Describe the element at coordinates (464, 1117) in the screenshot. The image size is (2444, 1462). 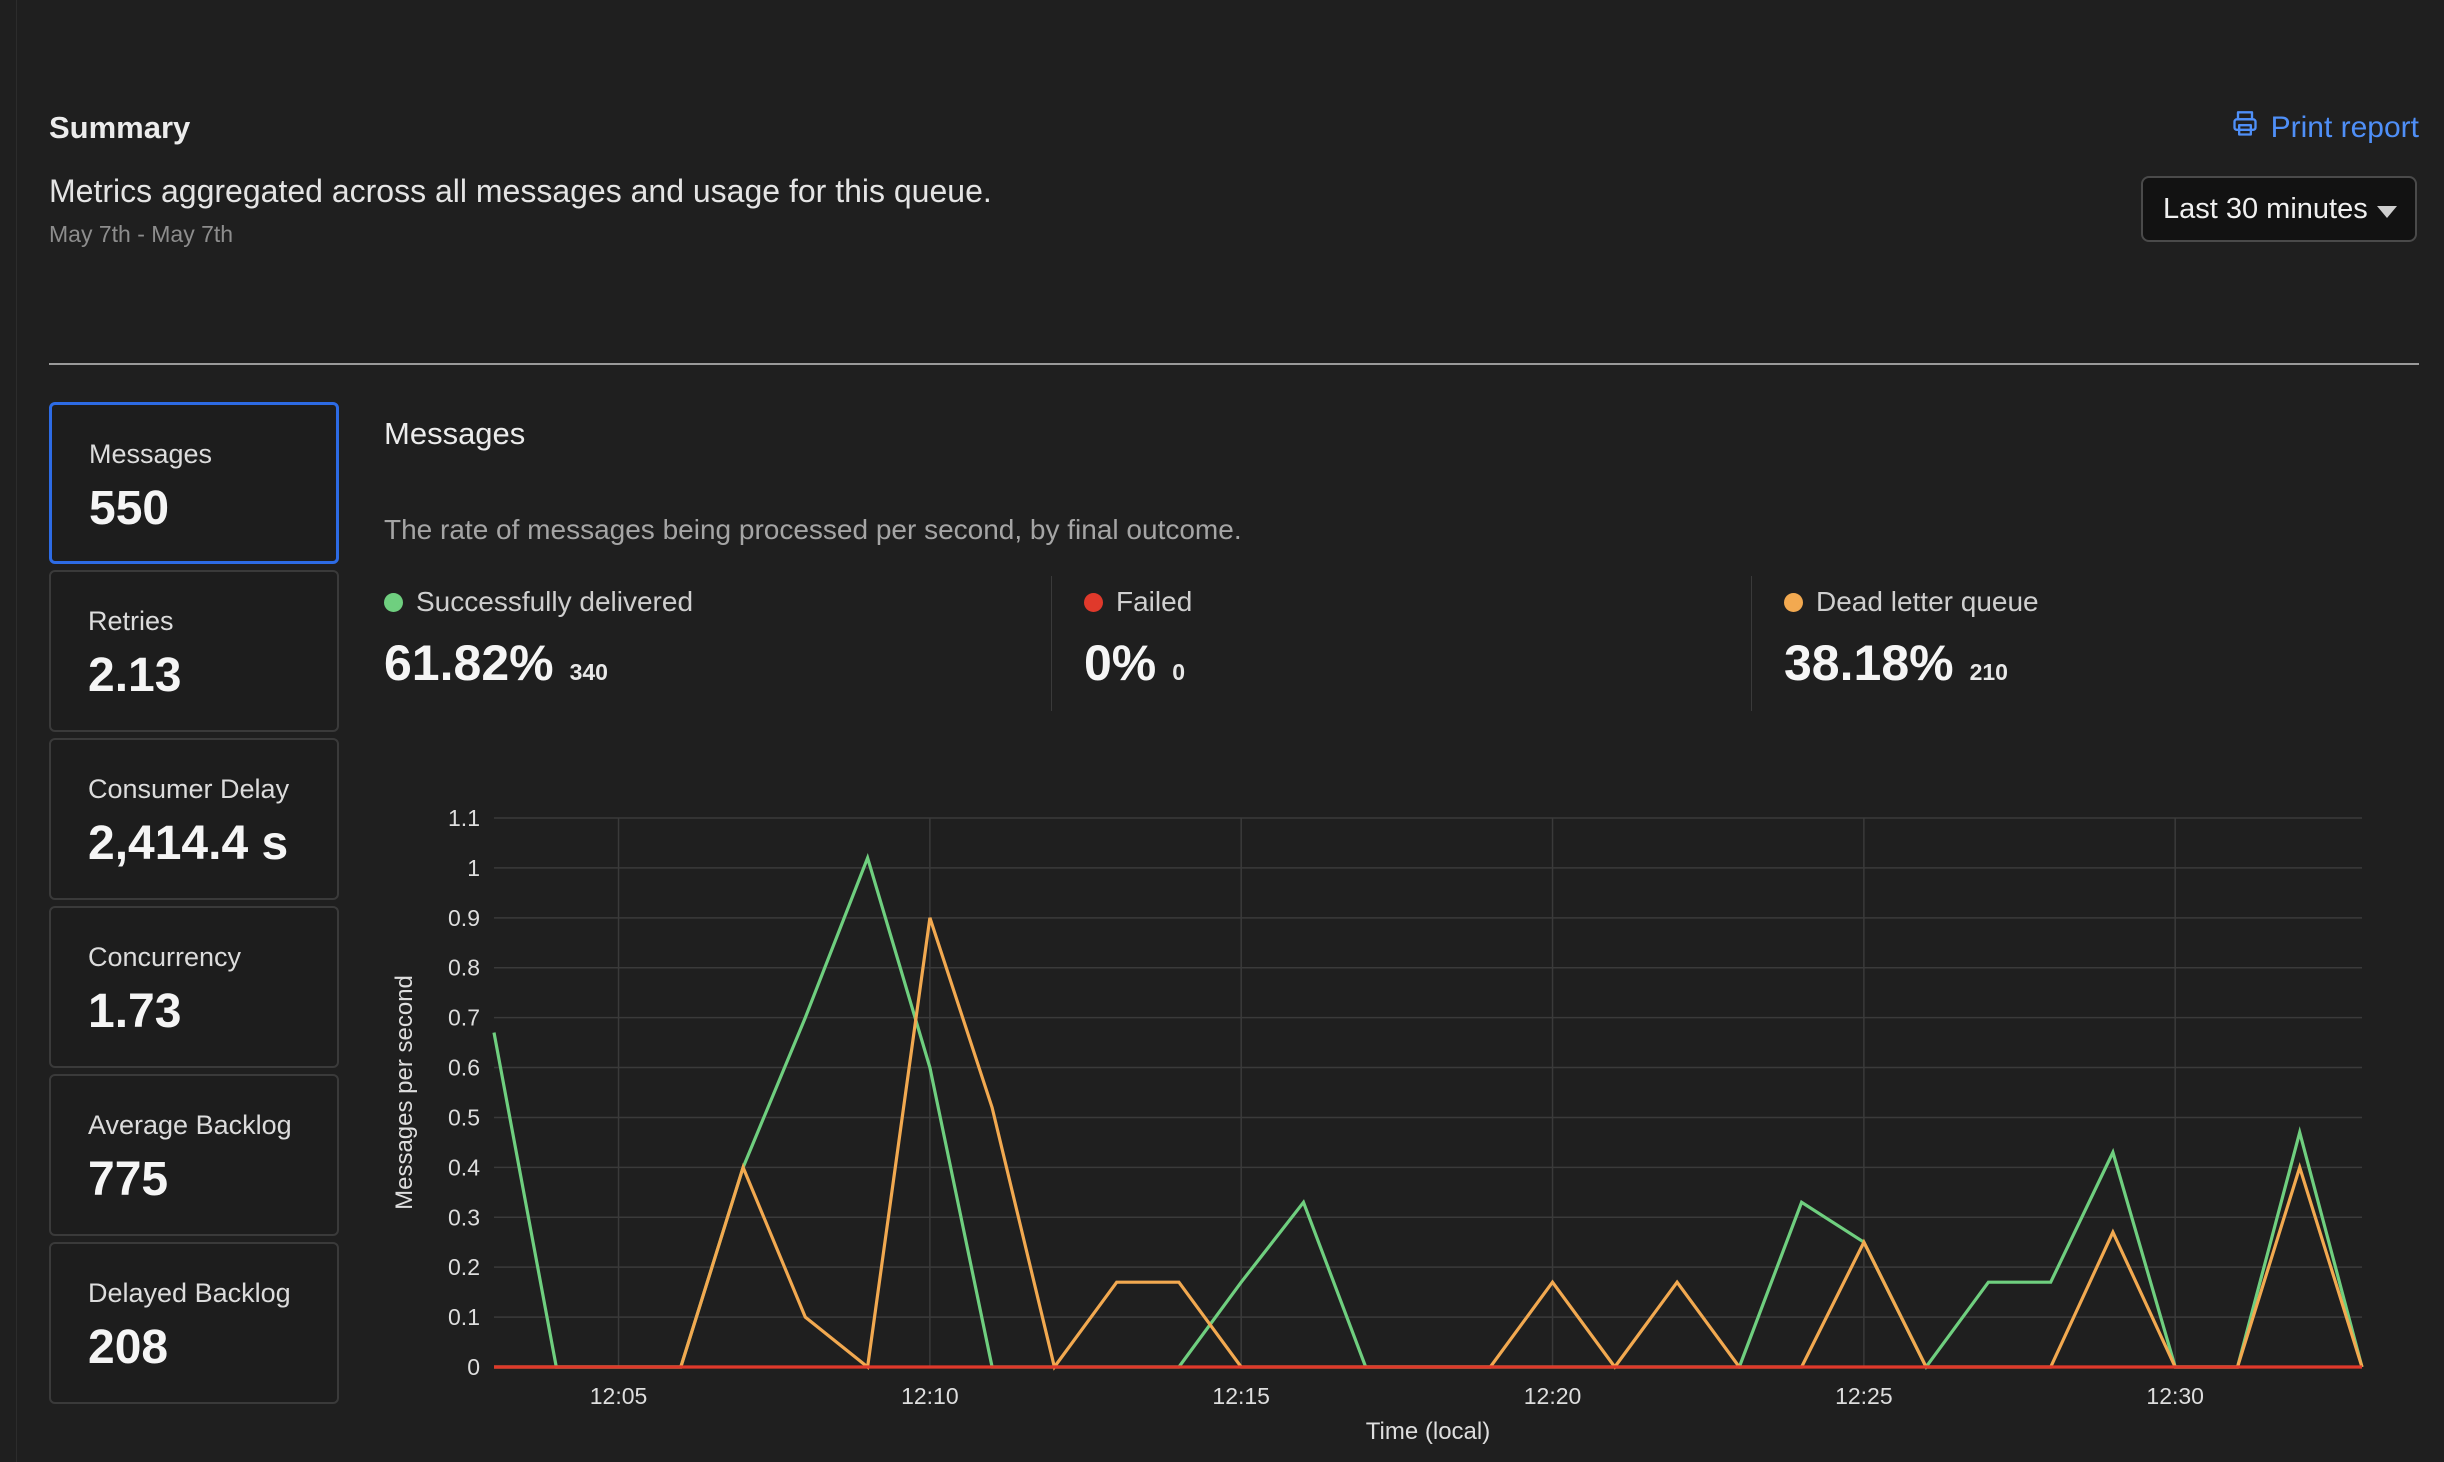
I see `y-tick-label: 0.5` at that location.